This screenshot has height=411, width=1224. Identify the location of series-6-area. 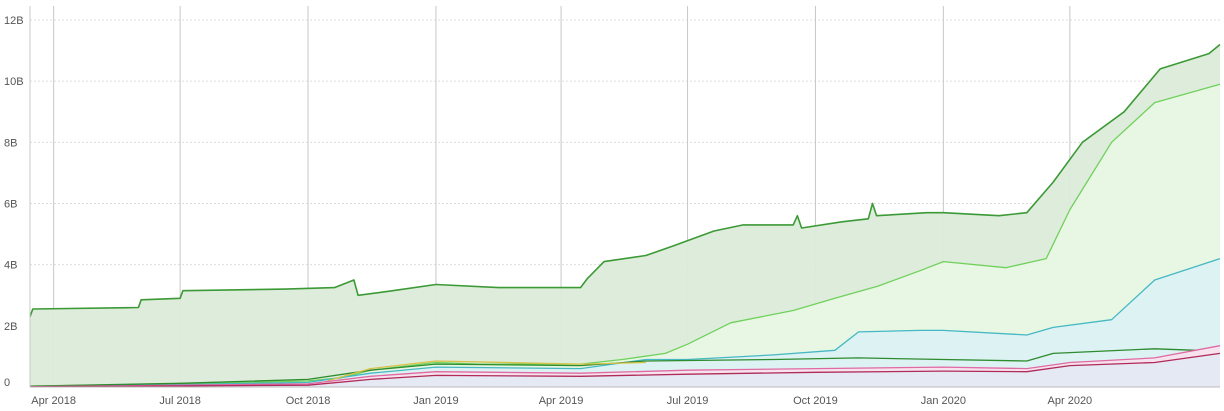
(625, 370).